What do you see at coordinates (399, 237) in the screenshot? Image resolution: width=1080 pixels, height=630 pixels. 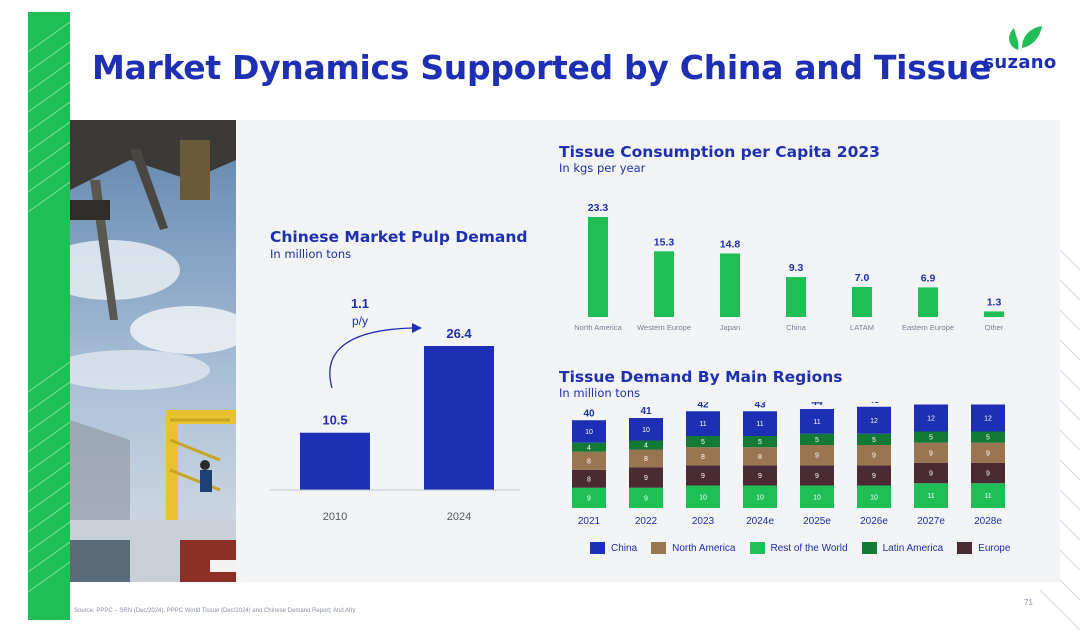 I see `chart-title-pulp: Chinese Market Pulp Demand` at bounding box center [399, 237].